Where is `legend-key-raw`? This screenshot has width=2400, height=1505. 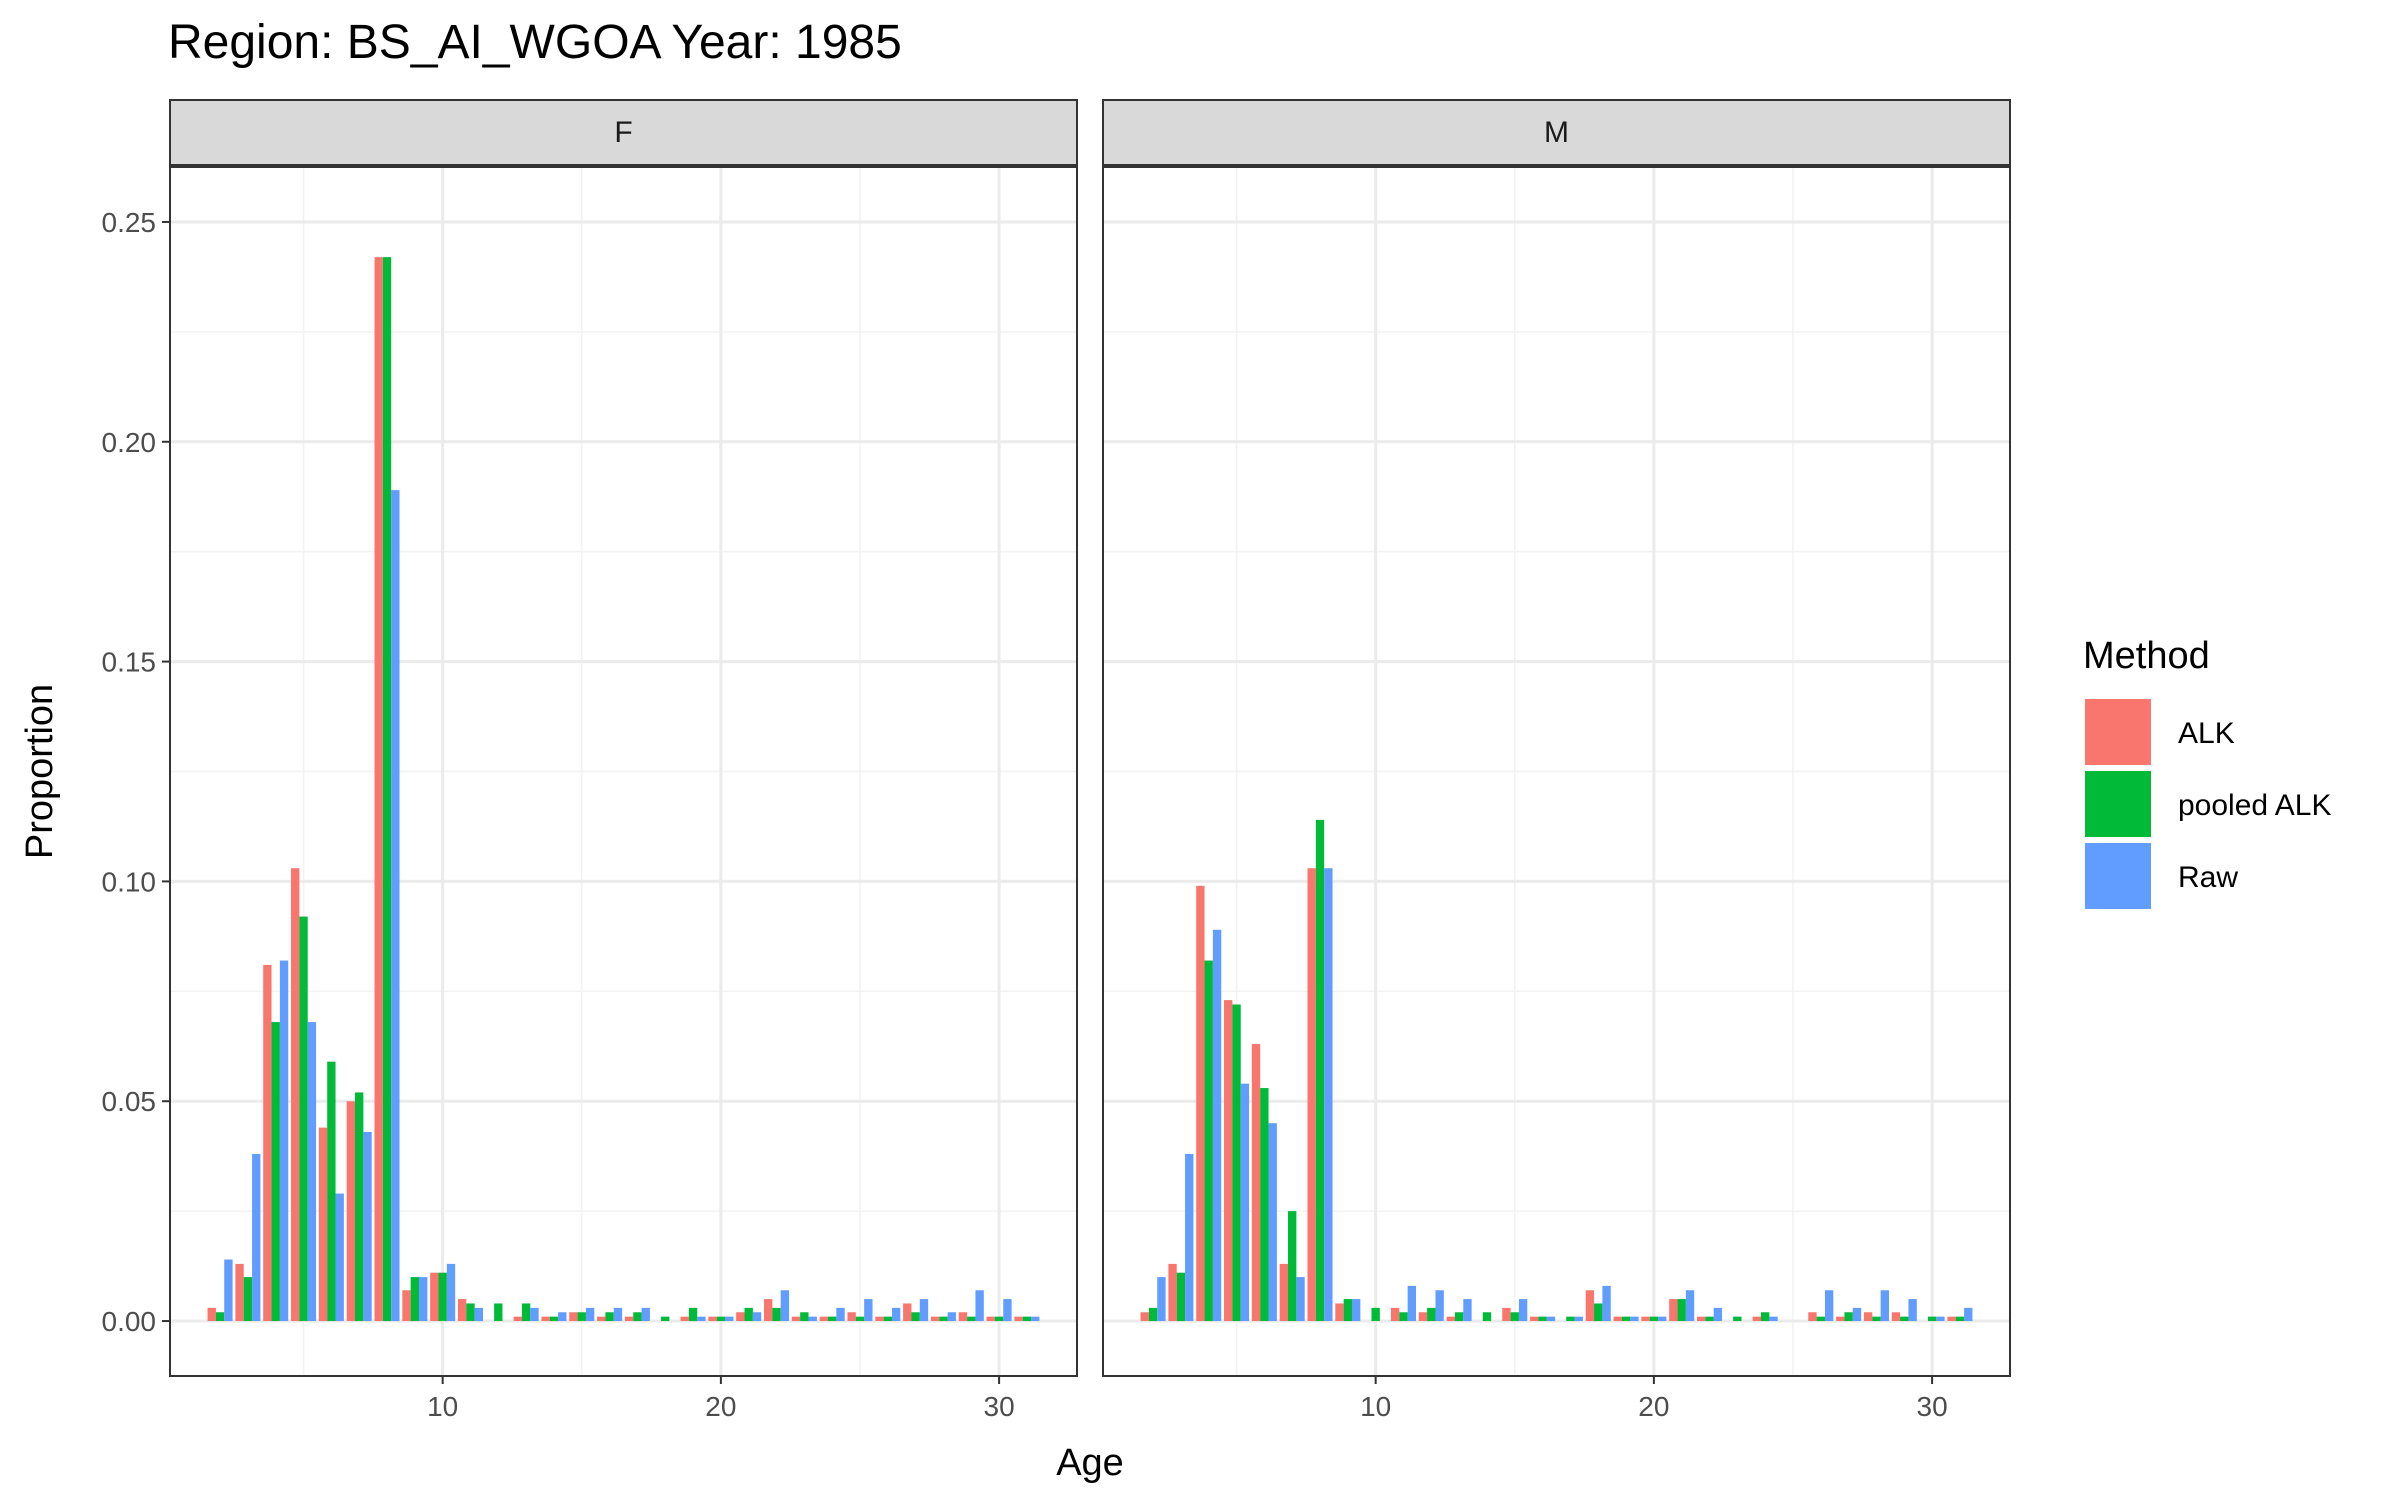 legend-key-raw is located at coordinates (2118, 876).